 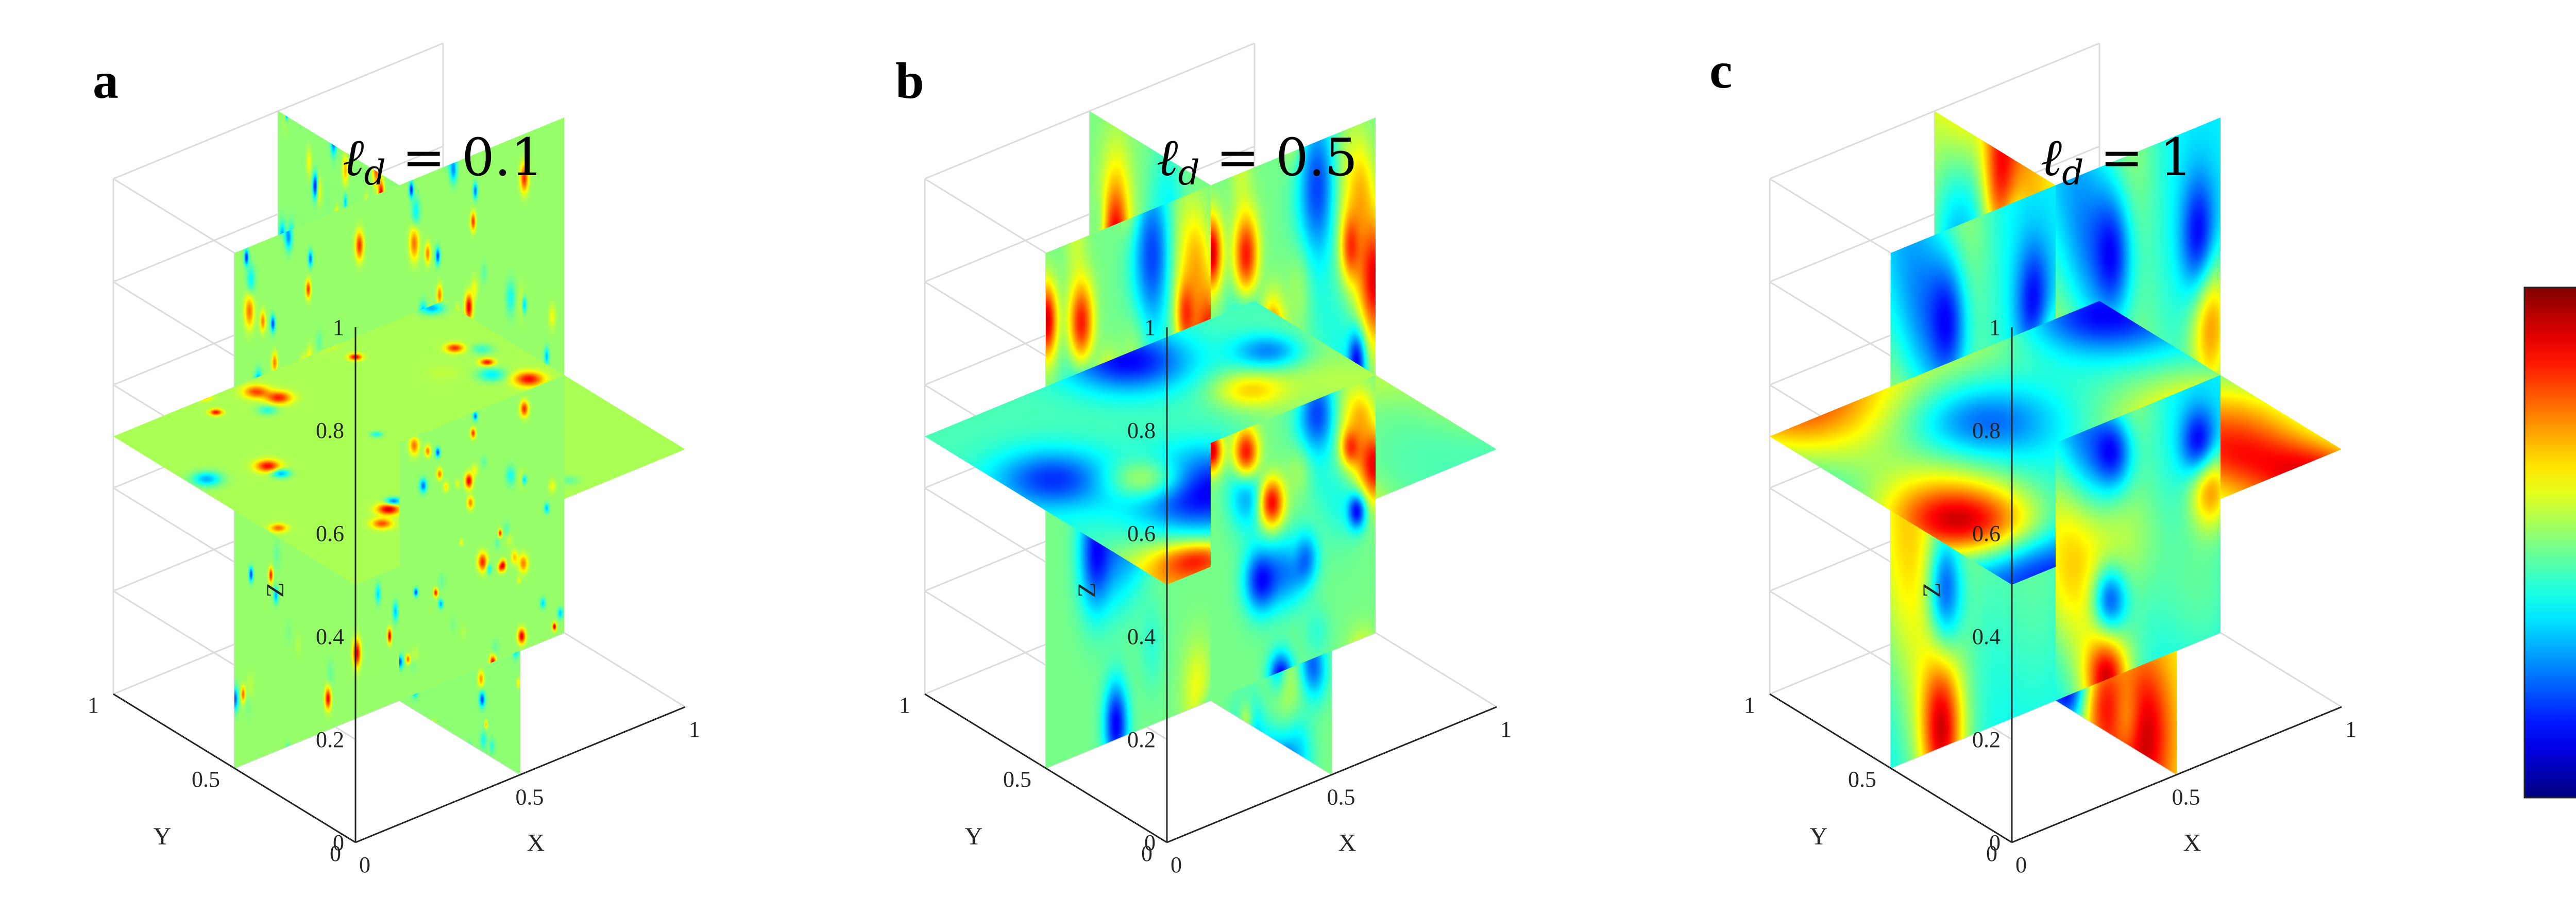 I want to click on colorbar: 00.20.40.60.81, so click(x=2549, y=542).